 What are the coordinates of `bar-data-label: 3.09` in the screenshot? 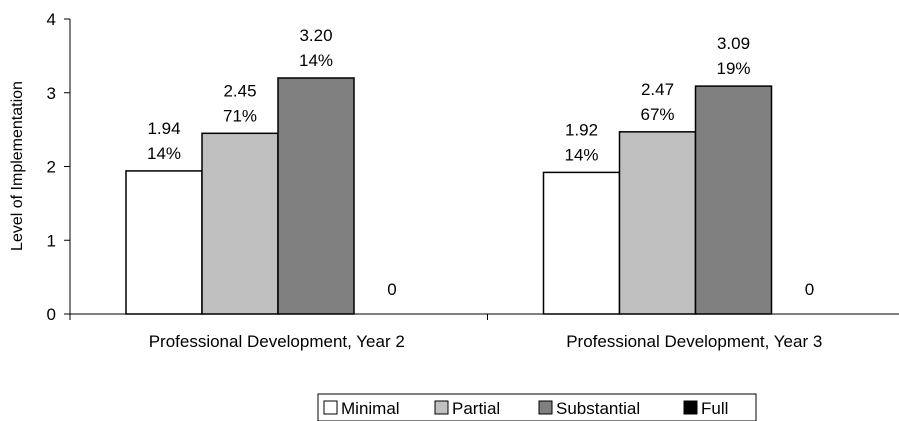 It's located at (733, 43).